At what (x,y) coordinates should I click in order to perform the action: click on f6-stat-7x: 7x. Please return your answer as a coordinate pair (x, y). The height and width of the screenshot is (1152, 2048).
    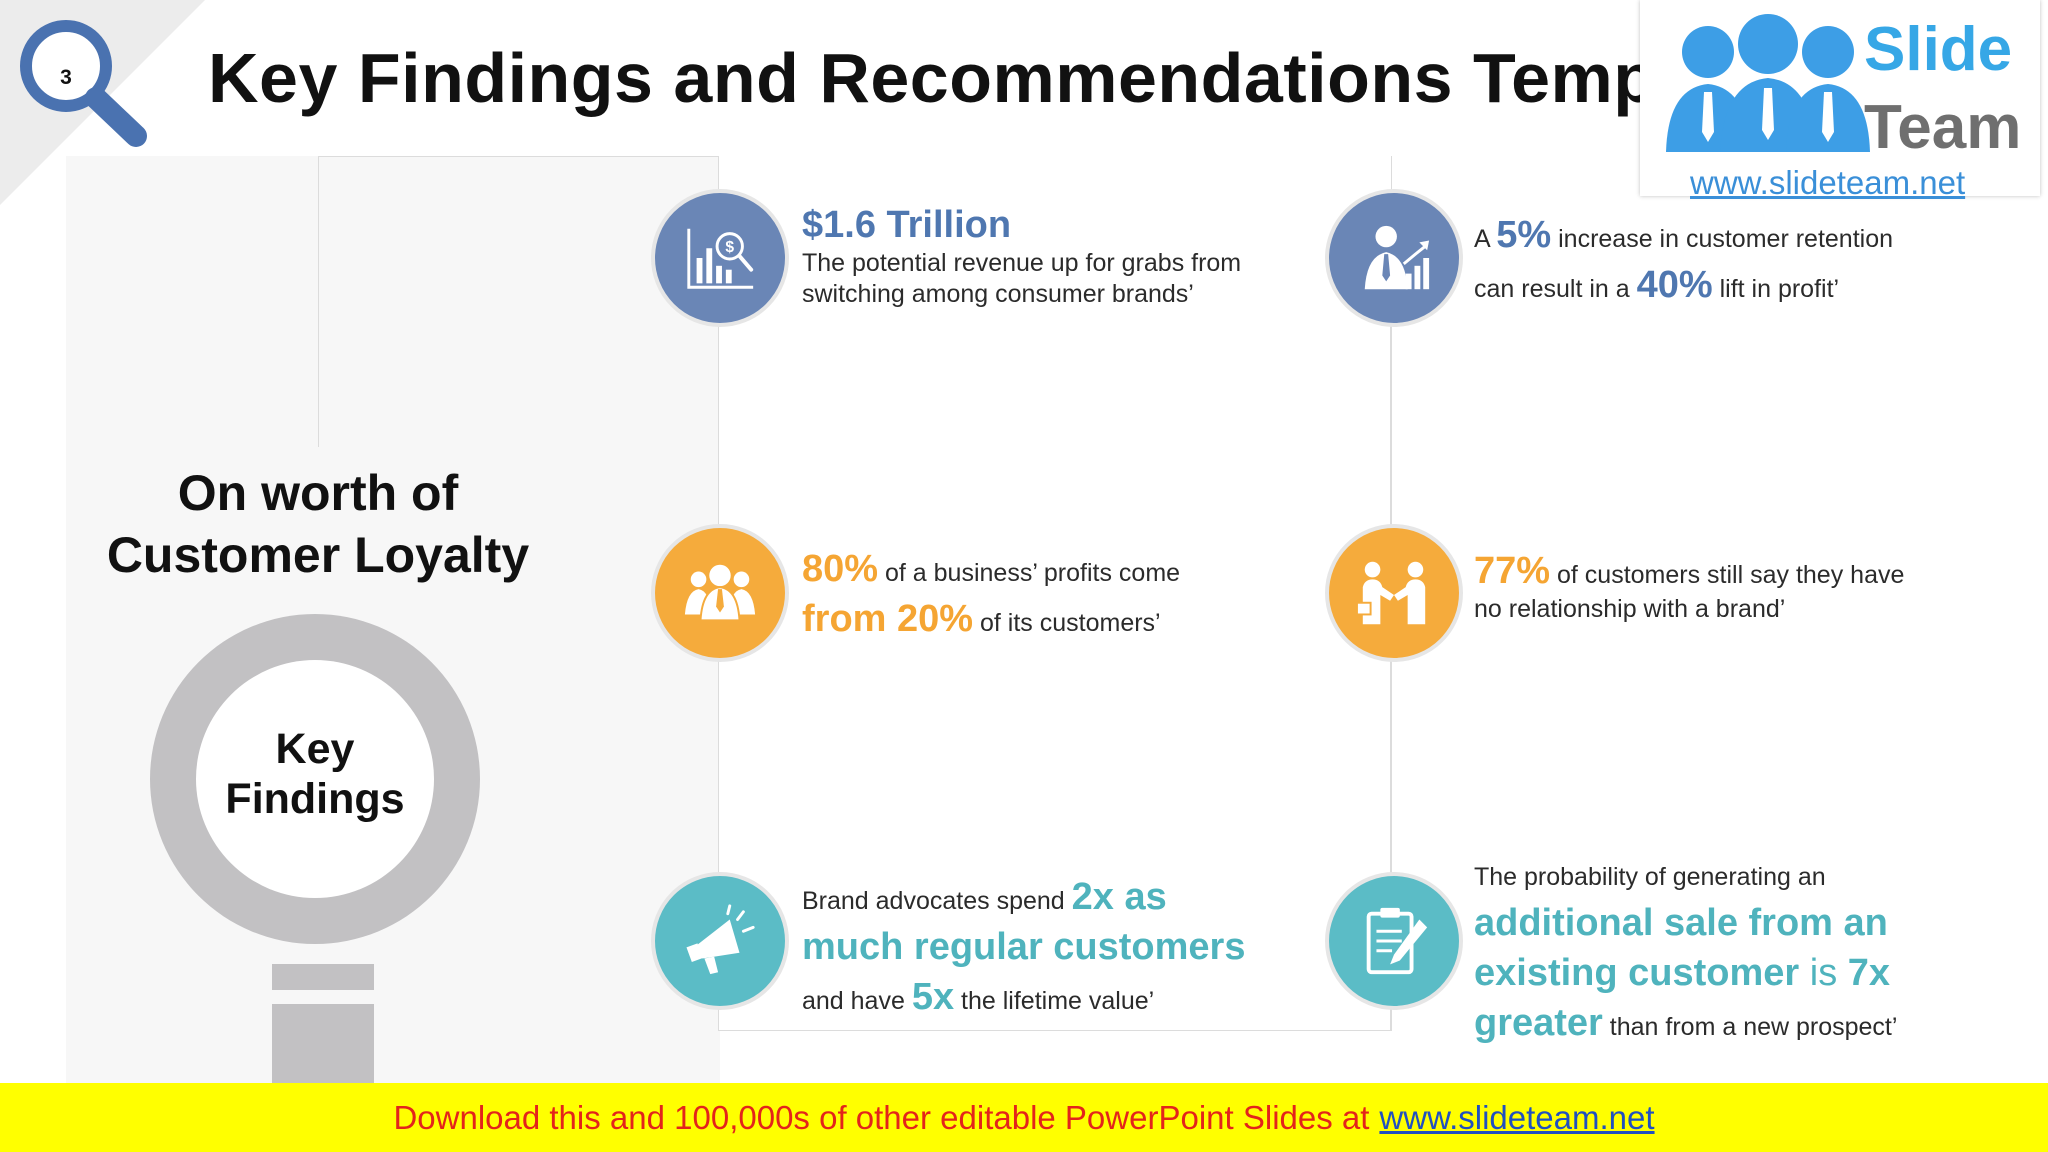
    Looking at the image, I should click on (1869, 973).